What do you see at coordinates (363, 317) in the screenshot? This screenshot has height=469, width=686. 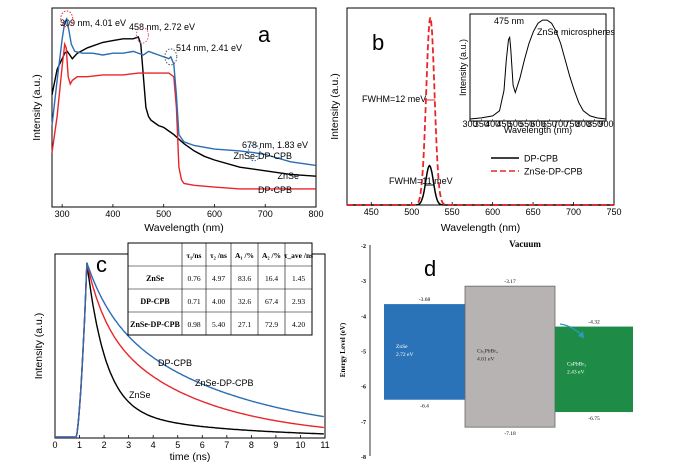 I see `d-ytick-label: -4` at bounding box center [363, 317].